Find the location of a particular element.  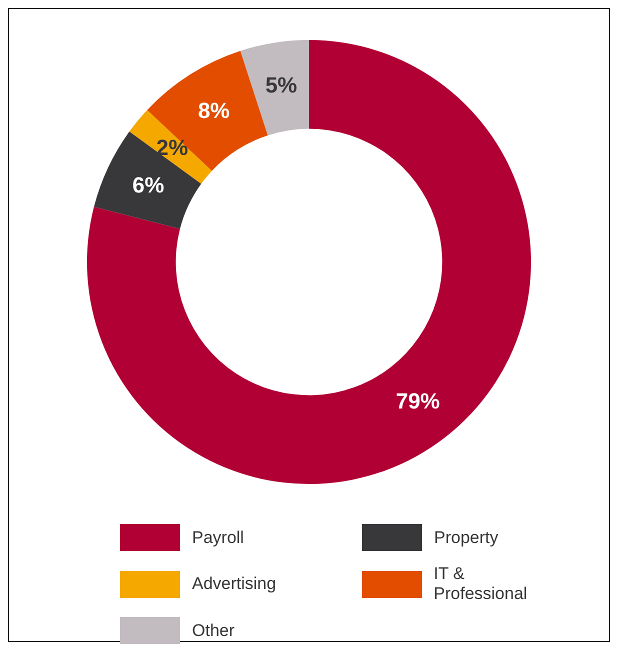

legend-label: IT & Professional is located at coordinates (481, 584).